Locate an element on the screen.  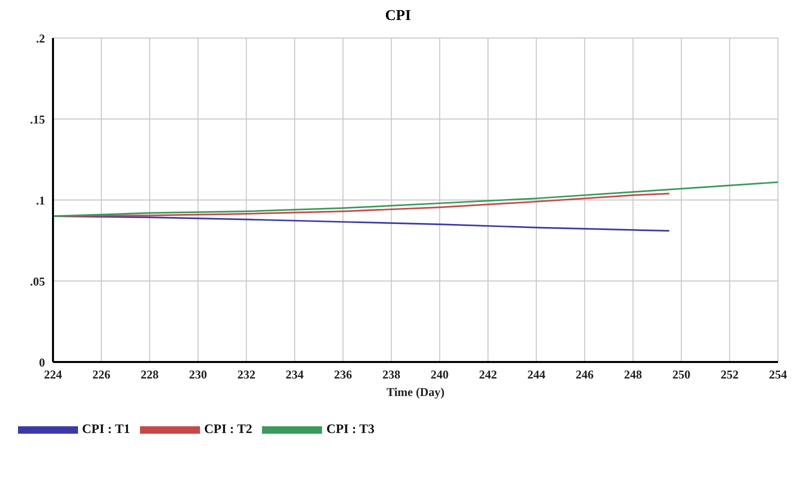
x-tick-label: 248 is located at coordinates (633, 375).